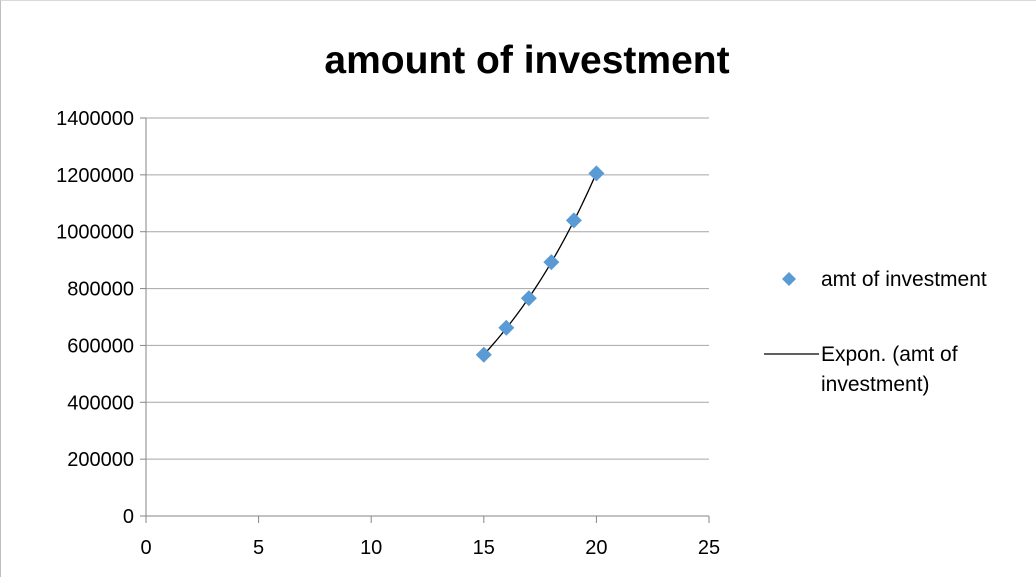  Describe the element at coordinates (371, 548) in the screenshot. I see `x-tick-label: 10` at that location.